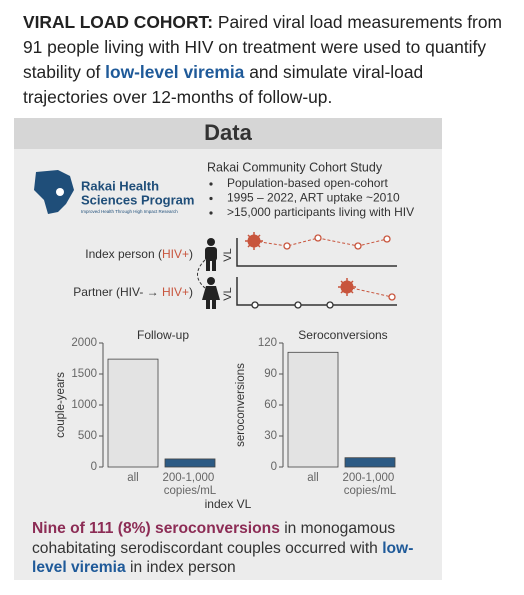  Describe the element at coordinates (270, 405) in the screenshot. I see `y-tick-label: 60` at that location.